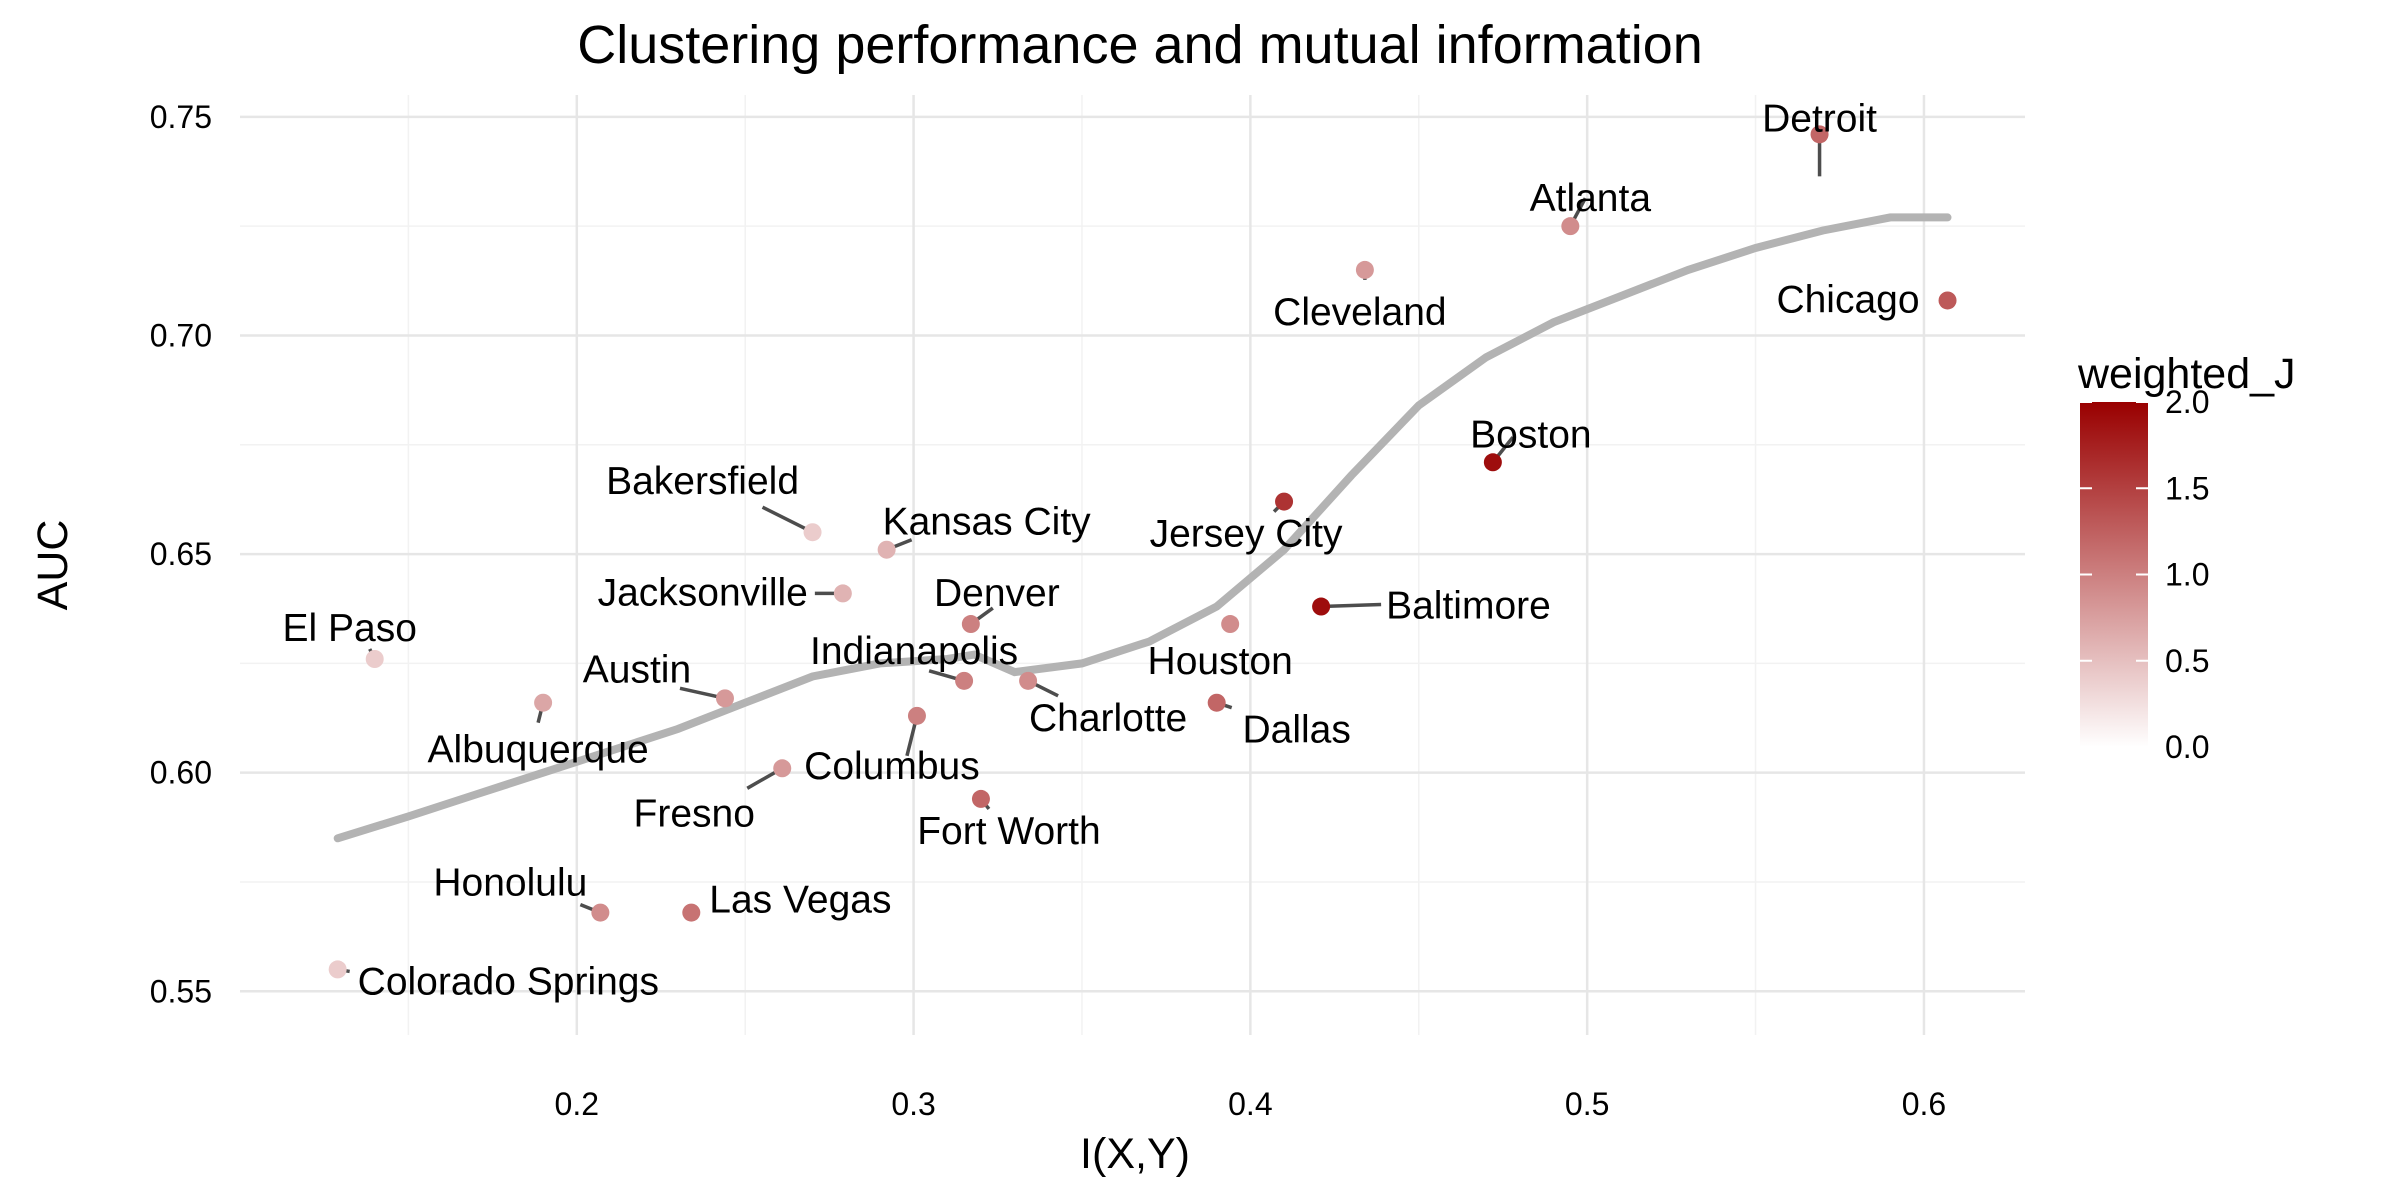 The image size is (2400, 1200). I want to click on color-legend: weighted_J 0.0 0.5 1.0 1.5 2.0, so click(2186, 557).